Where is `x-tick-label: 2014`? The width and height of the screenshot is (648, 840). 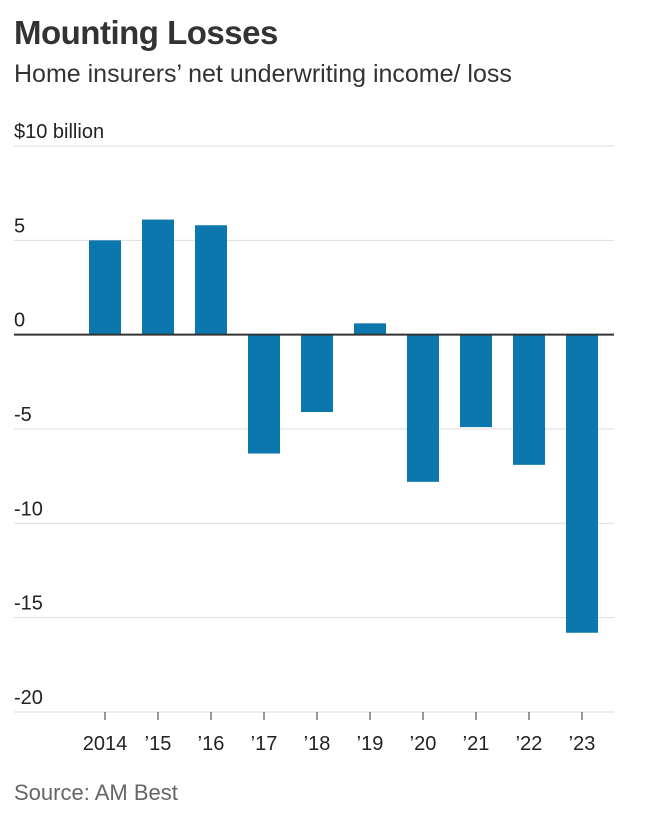 x-tick-label: 2014 is located at coordinates (105, 744).